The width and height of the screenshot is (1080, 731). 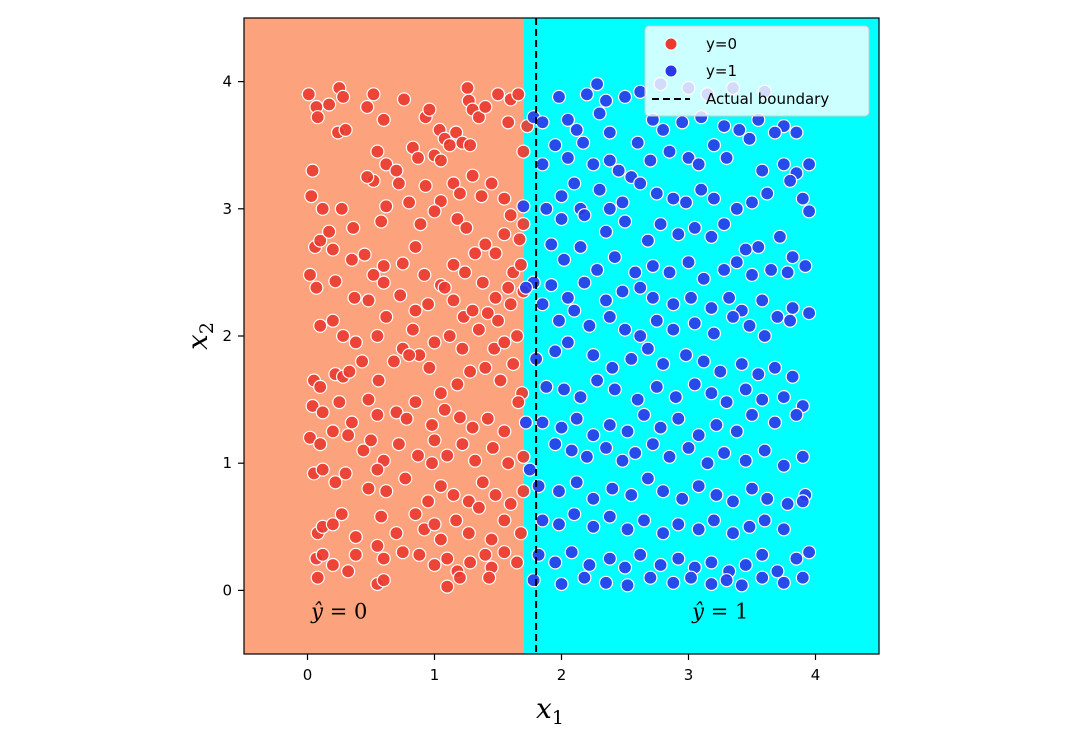 What do you see at coordinates (767, 99) in the screenshot?
I see `legend-label-boundary: Actual boundary` at bounding box center [767, 99].